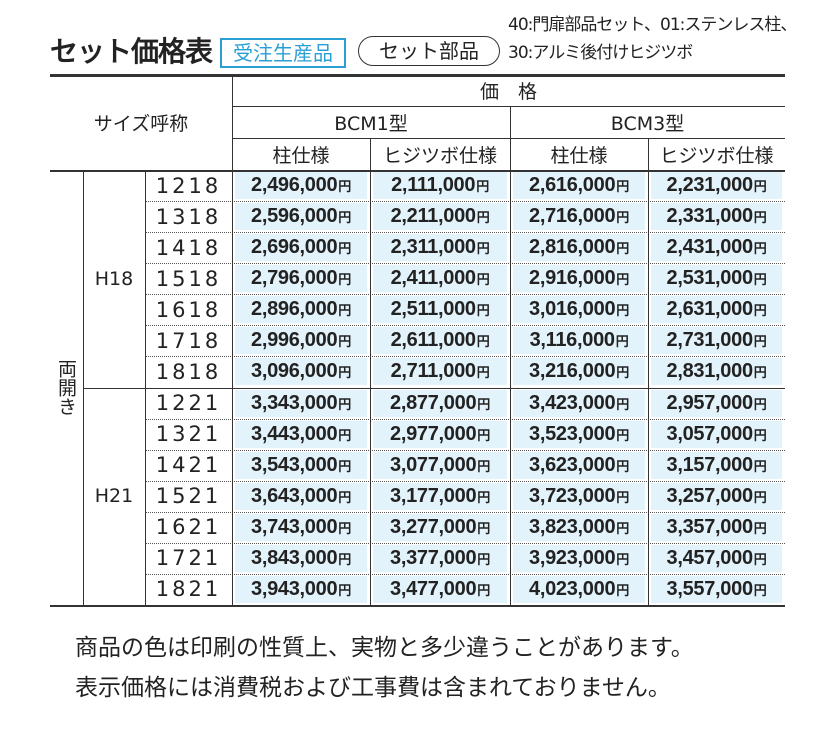 This screenshot has width=822, height=729. What do you see at coordinates (440, 403) in the screenshot?
I see `price: 2,877,000 円` at bounding box center [440, 403].